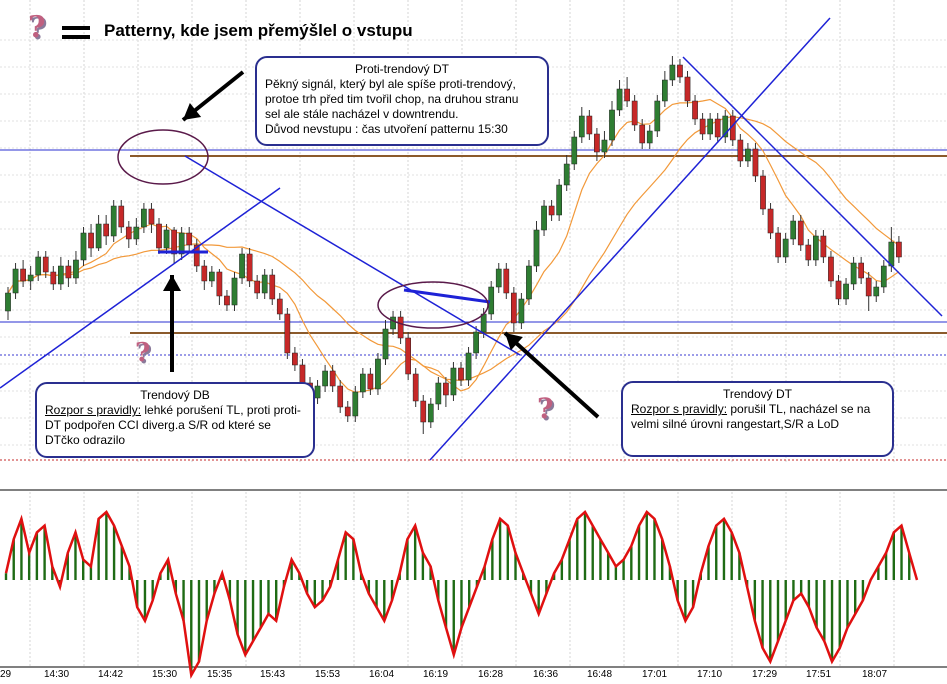  What do you see at coordinates (757, 394) in the screenshot?
I see `annotation-heading: Trendový DT` at bounding box center [757, 394].